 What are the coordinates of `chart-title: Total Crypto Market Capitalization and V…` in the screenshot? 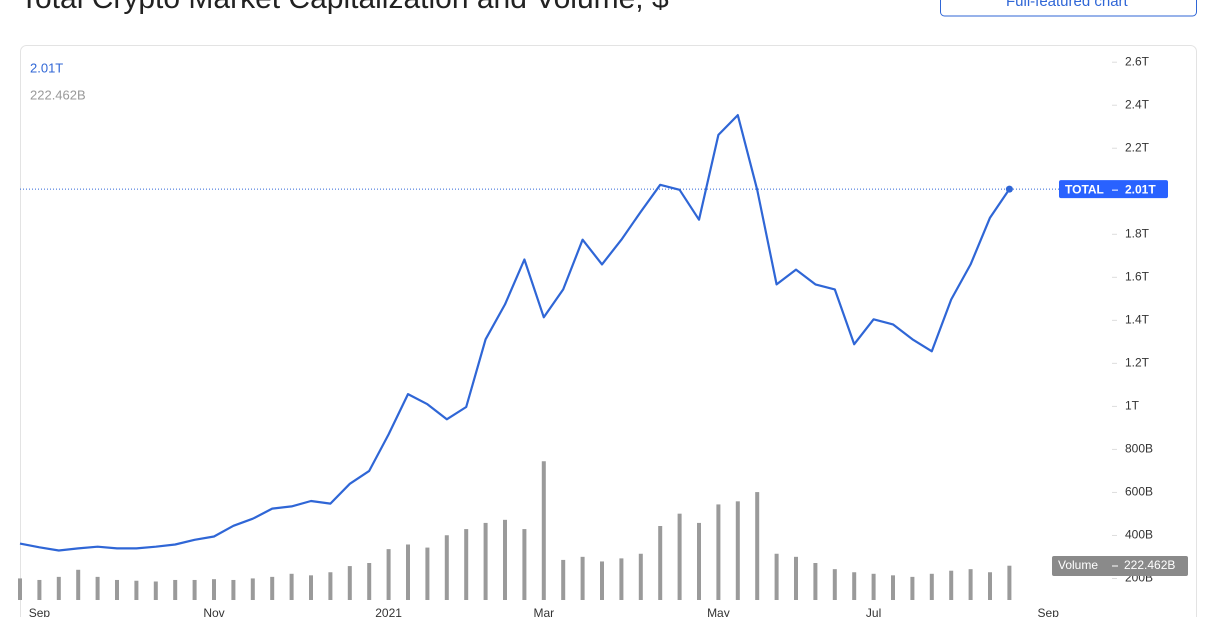 It's located at (344, 7).